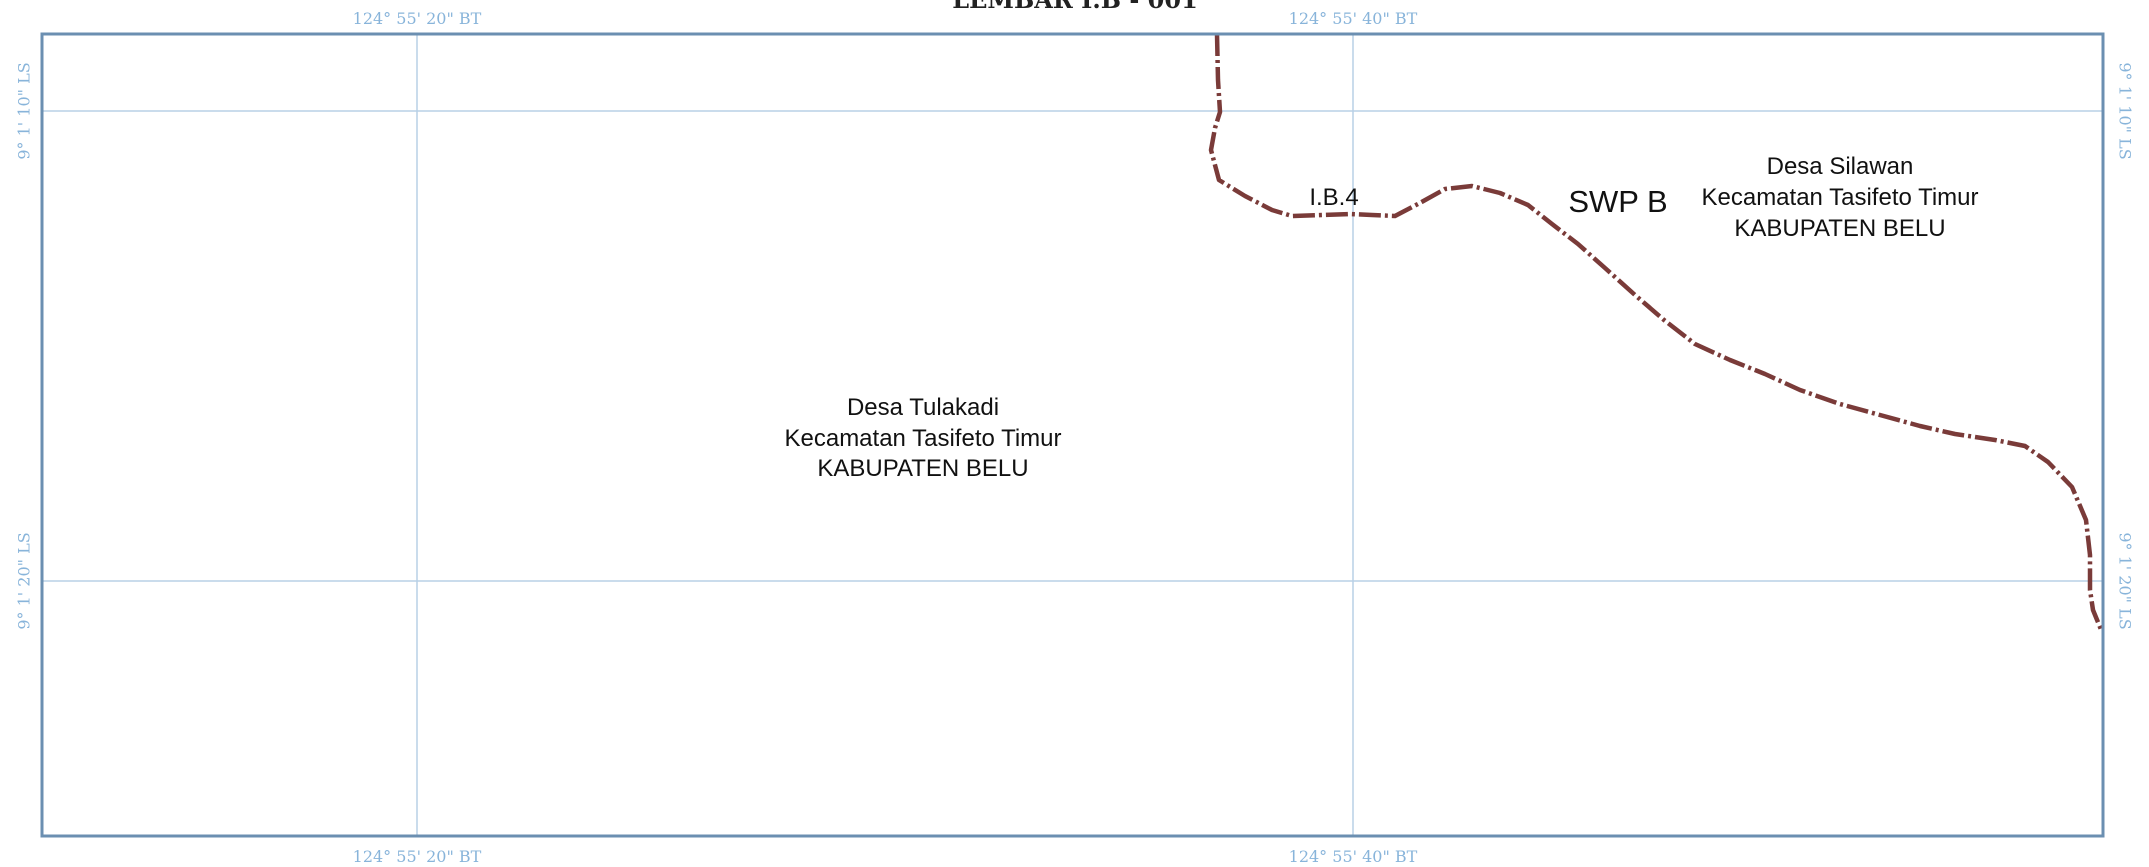 This screenshot has width=2149, height=867. What do you see at coordinates (923, 407) in the screenshot?
I see `tulakadi-village-name: Desa Tulakadi` at bounding box center [923, 407].